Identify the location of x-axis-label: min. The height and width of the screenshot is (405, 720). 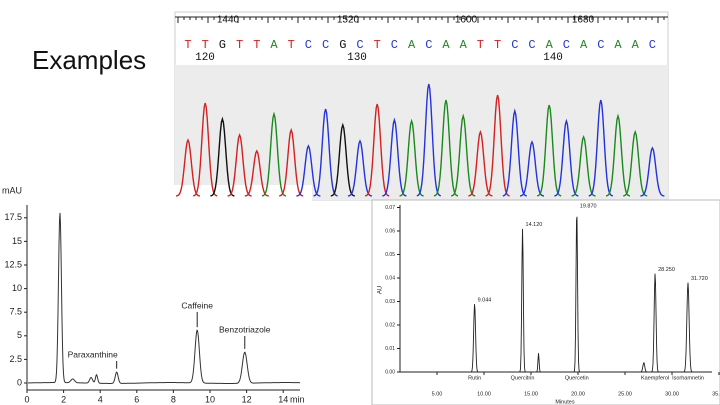
(297, 399).